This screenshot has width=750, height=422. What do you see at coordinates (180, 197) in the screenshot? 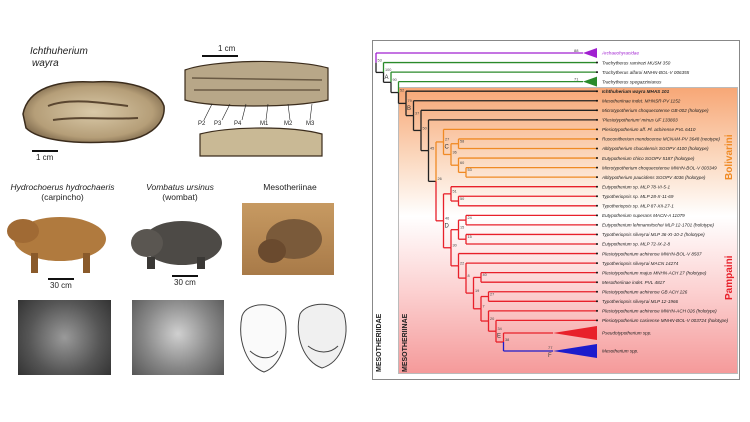
I see `wombat-common-name: (wombat)` at bounding box center [180, 197].